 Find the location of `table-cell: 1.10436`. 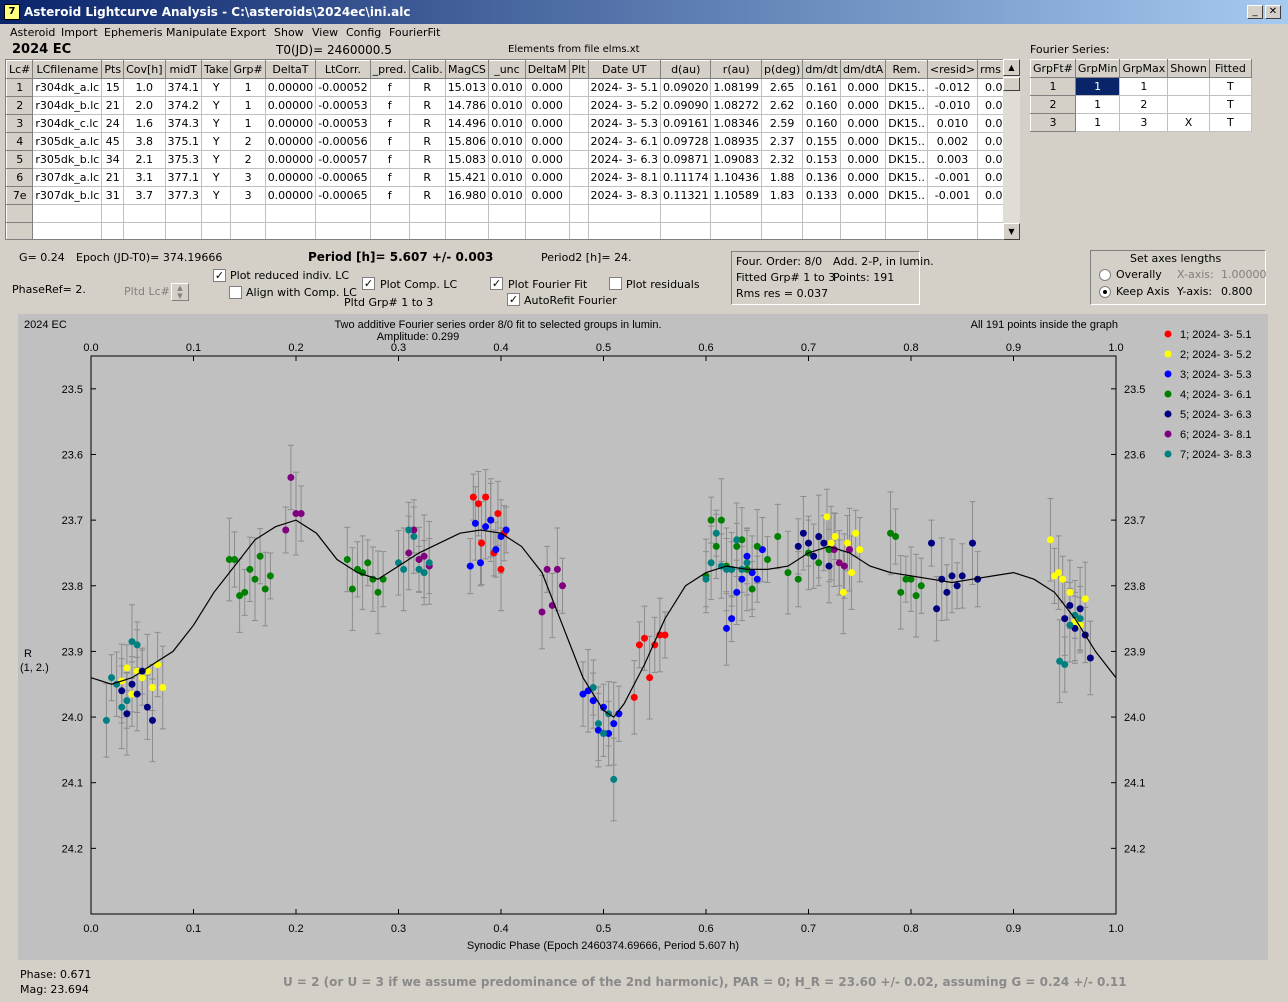

table-cell: 1.10436 is located at coordinates (736, 177).